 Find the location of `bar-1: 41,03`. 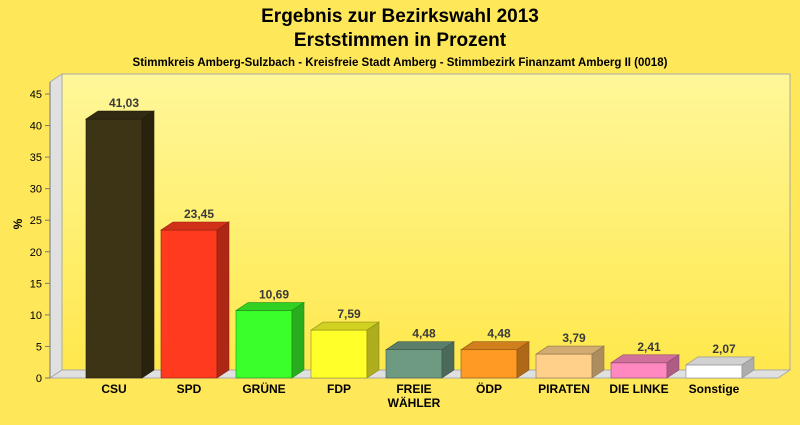

bar-1: 41,03 is located at coordinates (120, 237).